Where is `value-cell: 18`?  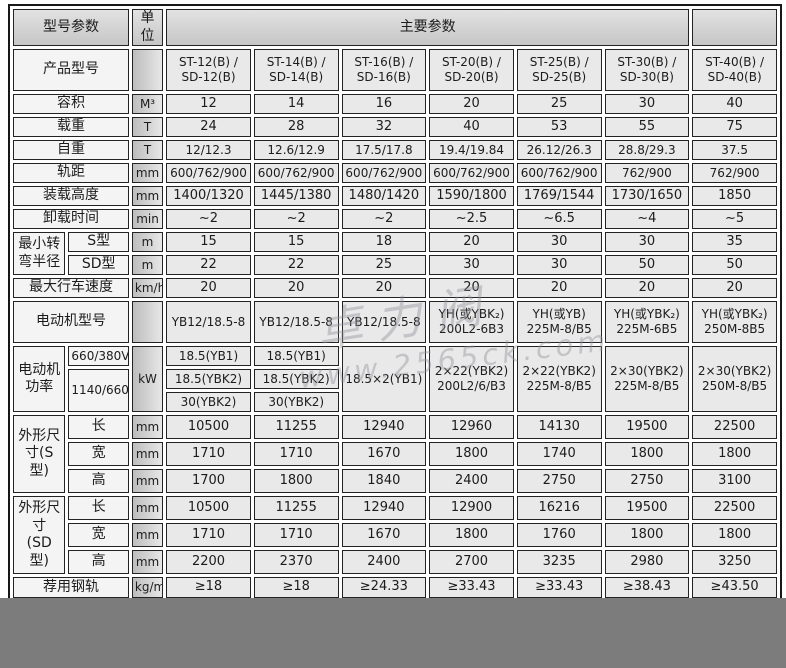
value-cell: 18 is located at coordinates (384, 242).